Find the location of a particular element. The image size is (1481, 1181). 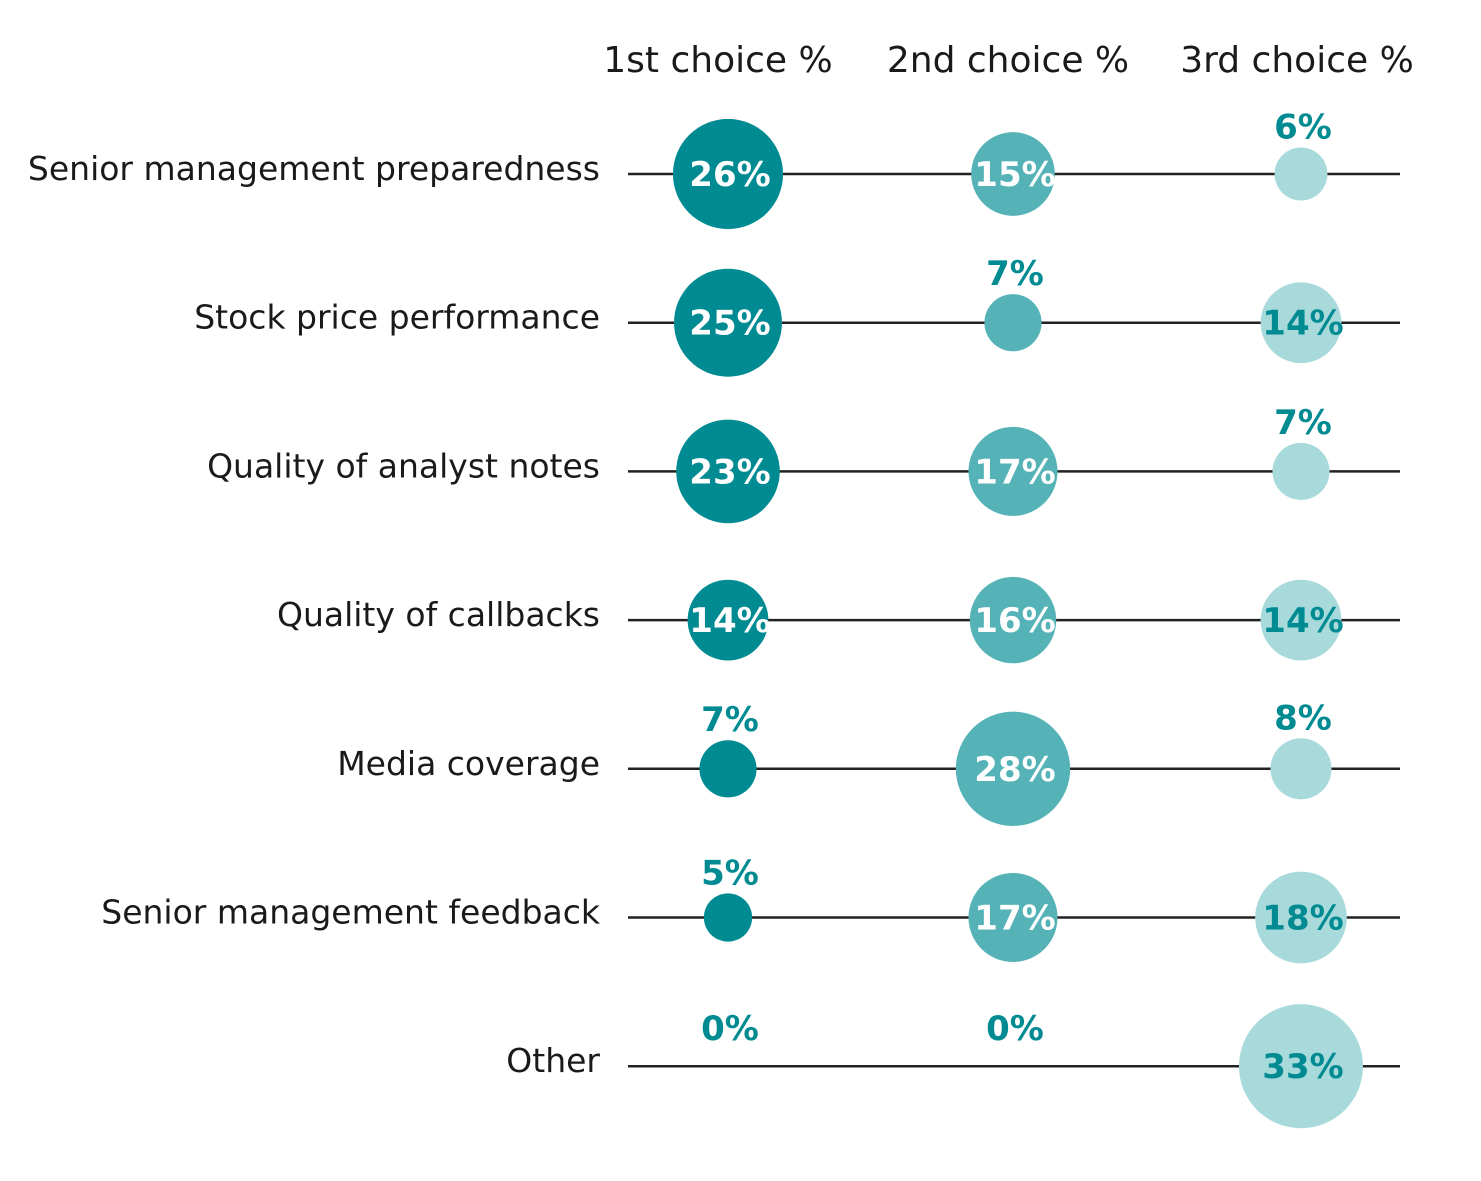

row-label: Other is located at coordinates (553, 1060).